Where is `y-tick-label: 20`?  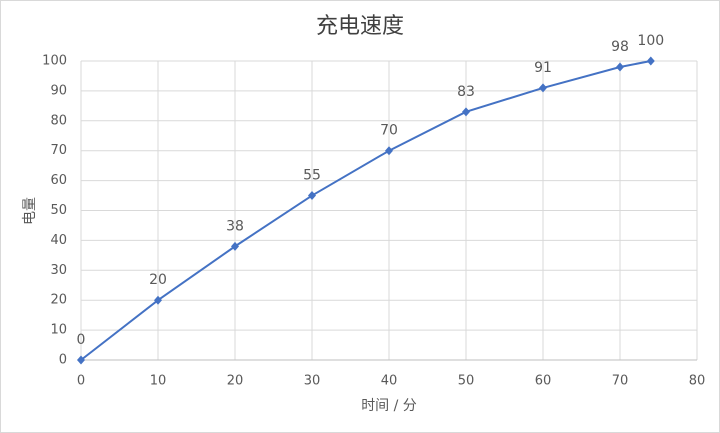
y-tick-label: 20 is located at coordinates (58, 300).